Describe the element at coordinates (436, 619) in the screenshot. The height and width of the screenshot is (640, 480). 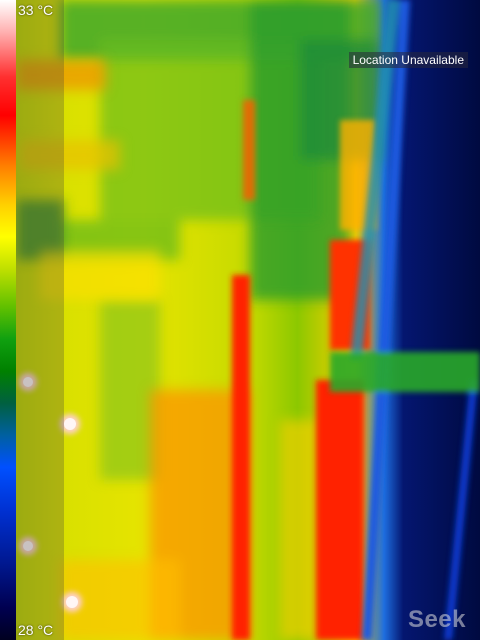
I see `brand-watermark: Seek` at that location.